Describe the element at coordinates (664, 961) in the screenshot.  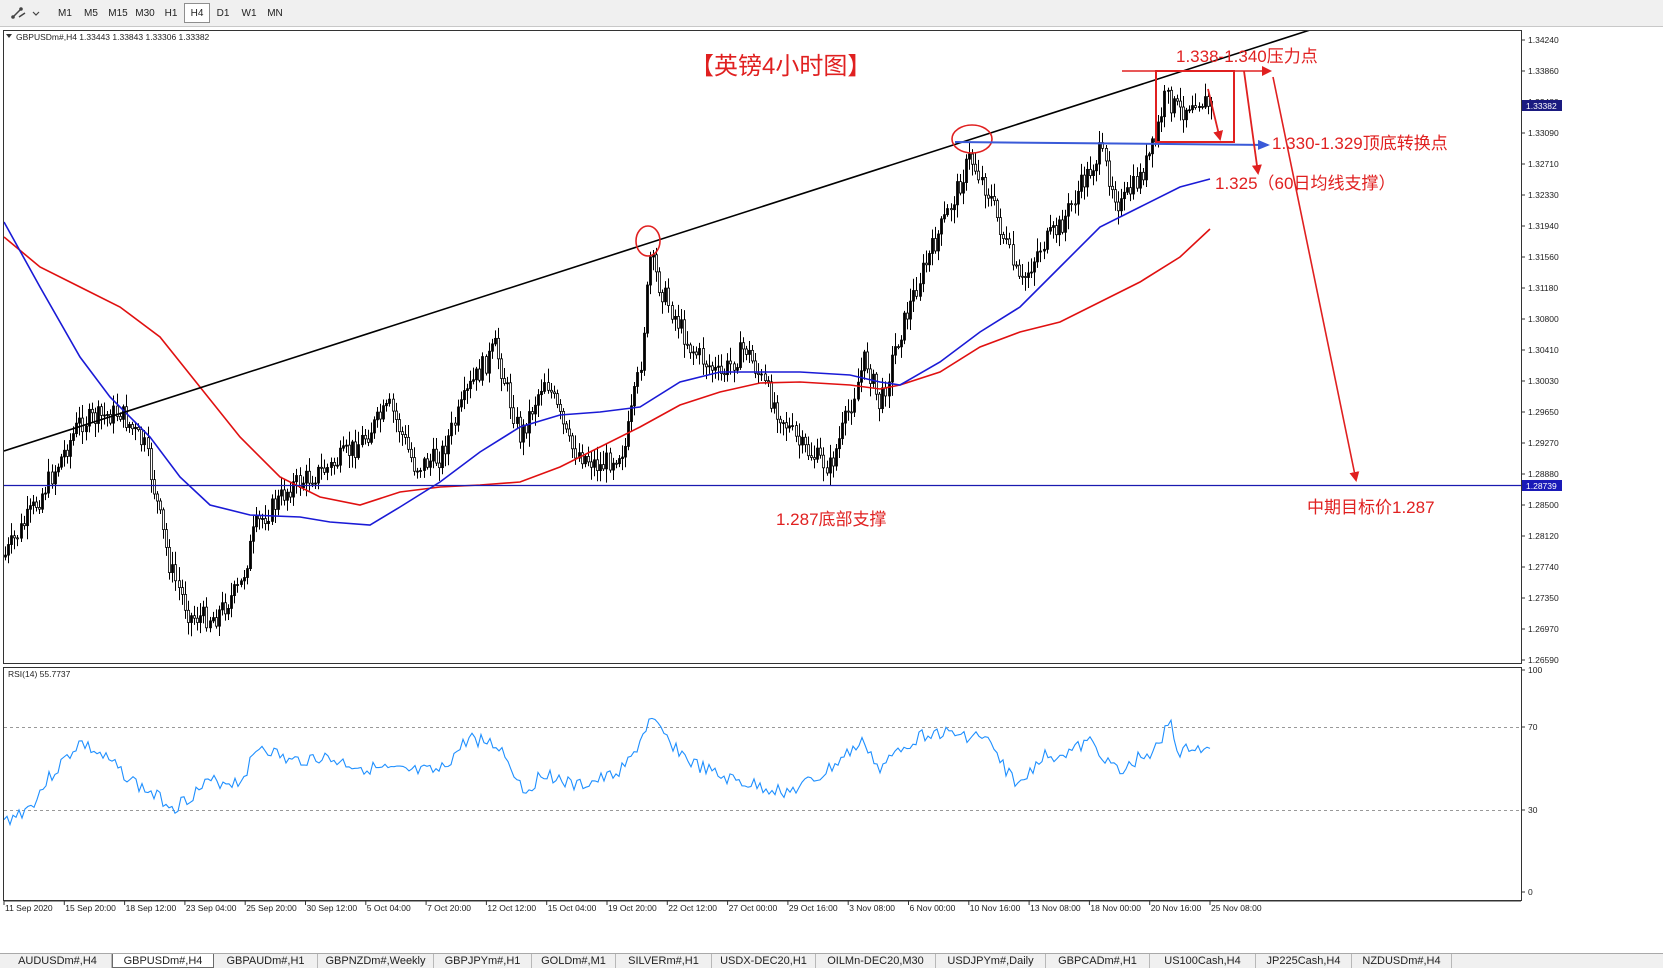
I see `chart-tab: SILVERm#,H1` at that location.